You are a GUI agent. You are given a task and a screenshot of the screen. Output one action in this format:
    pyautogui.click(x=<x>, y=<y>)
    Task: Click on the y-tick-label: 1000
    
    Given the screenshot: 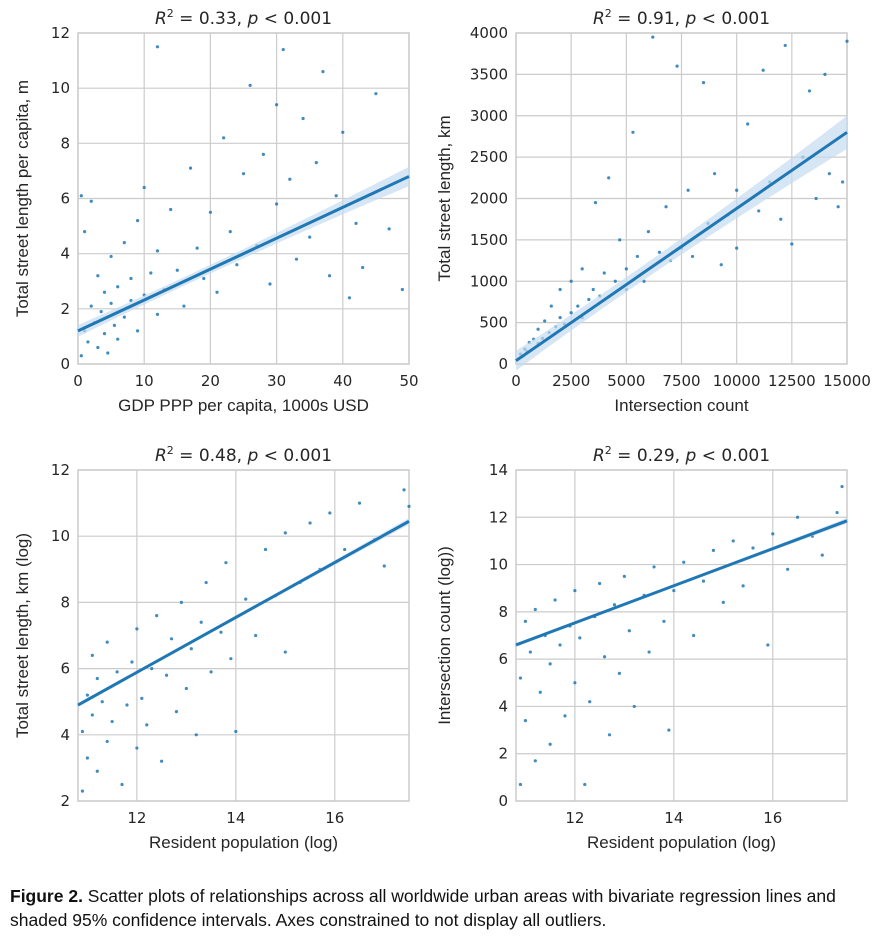 What is the action you would take?
    pyautogui.click(x=489, y=281)
    